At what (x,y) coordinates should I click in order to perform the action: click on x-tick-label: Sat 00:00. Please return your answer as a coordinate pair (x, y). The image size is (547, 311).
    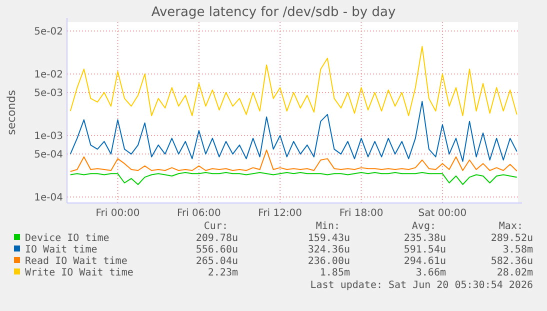
    Looking at the image, I should click on (442, 213).